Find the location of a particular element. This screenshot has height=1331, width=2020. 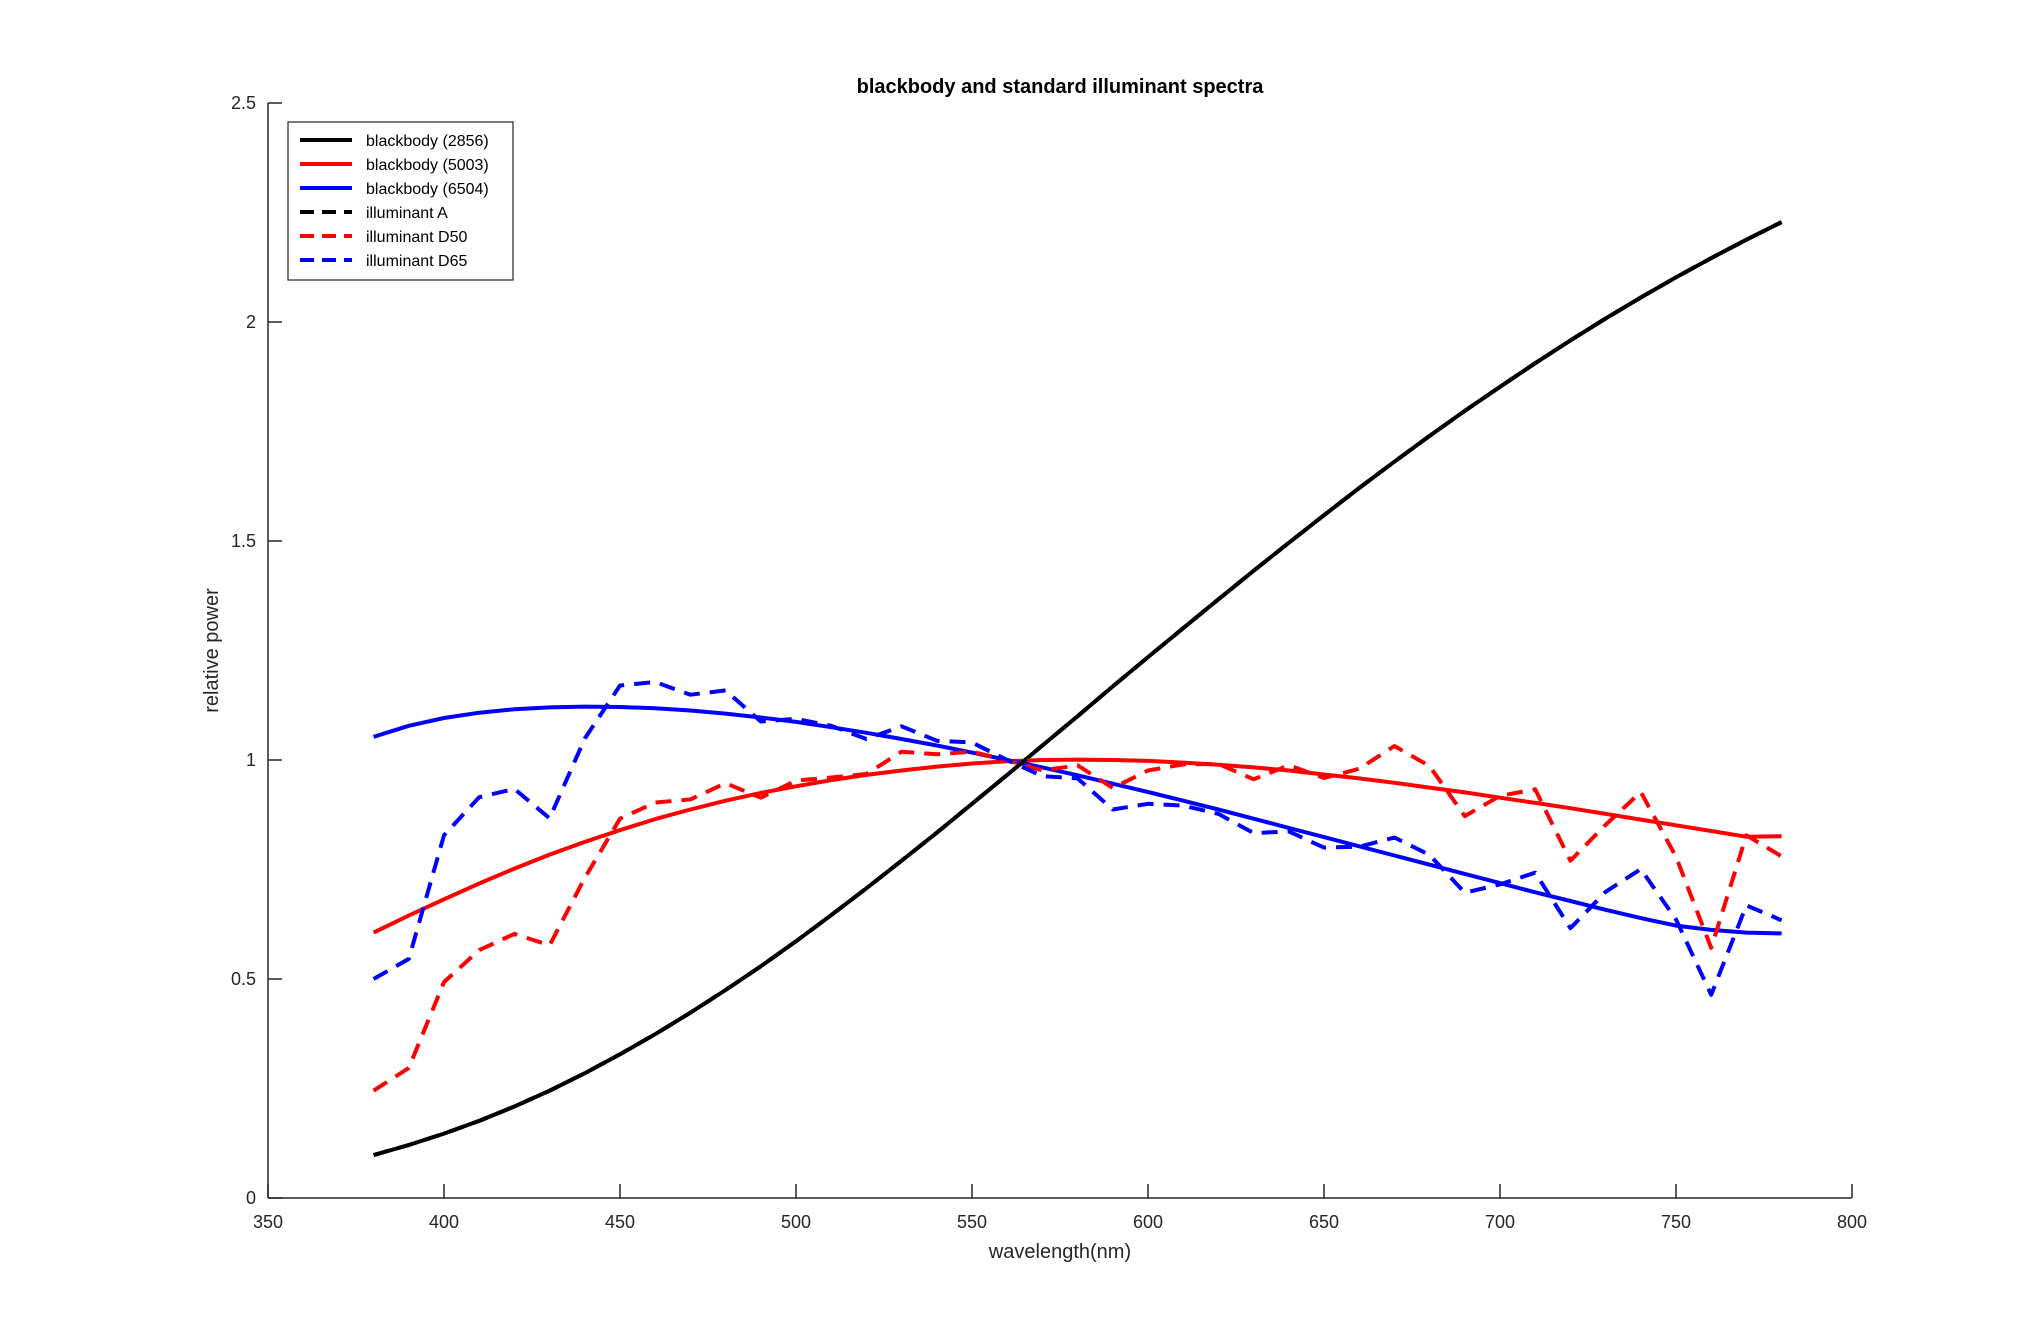

x-tick-label: 800 is located at coordinates (1852, 1222).